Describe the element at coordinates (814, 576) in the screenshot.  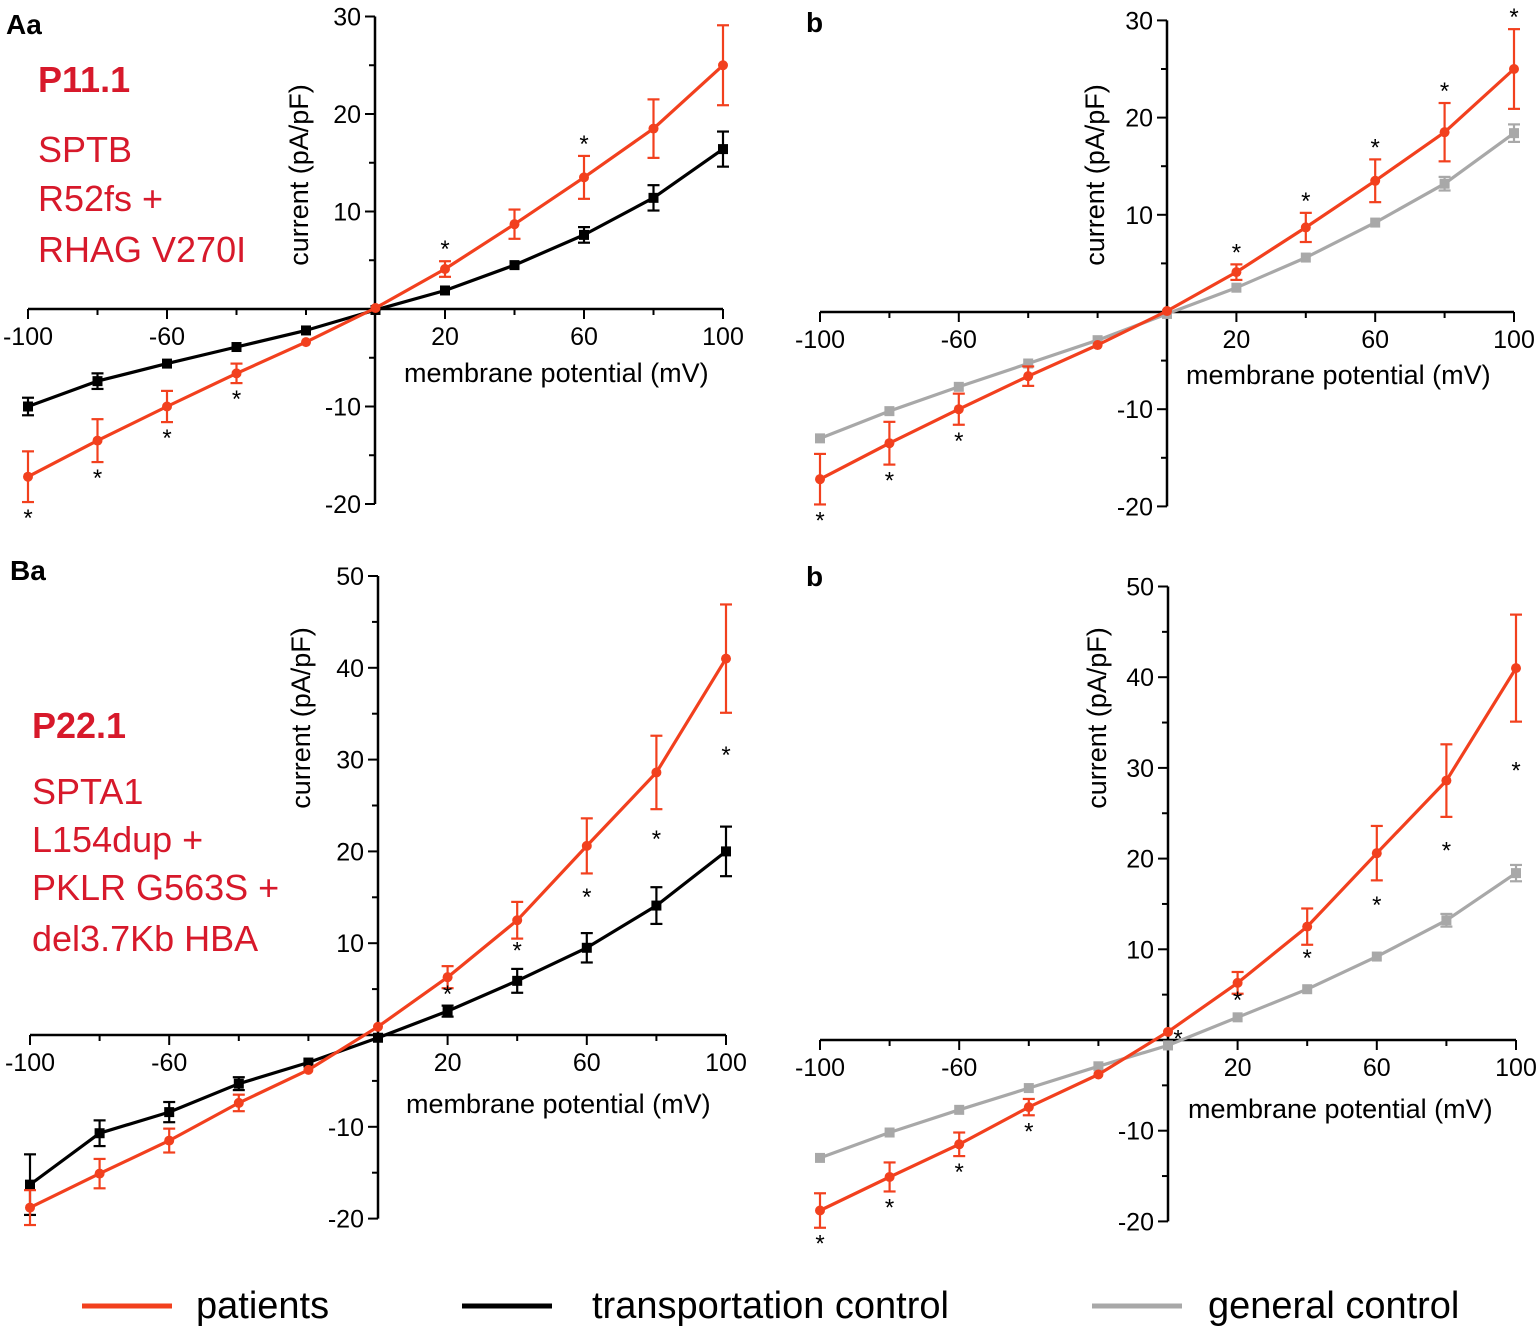
I see `panel-label-bb: b` at that location.